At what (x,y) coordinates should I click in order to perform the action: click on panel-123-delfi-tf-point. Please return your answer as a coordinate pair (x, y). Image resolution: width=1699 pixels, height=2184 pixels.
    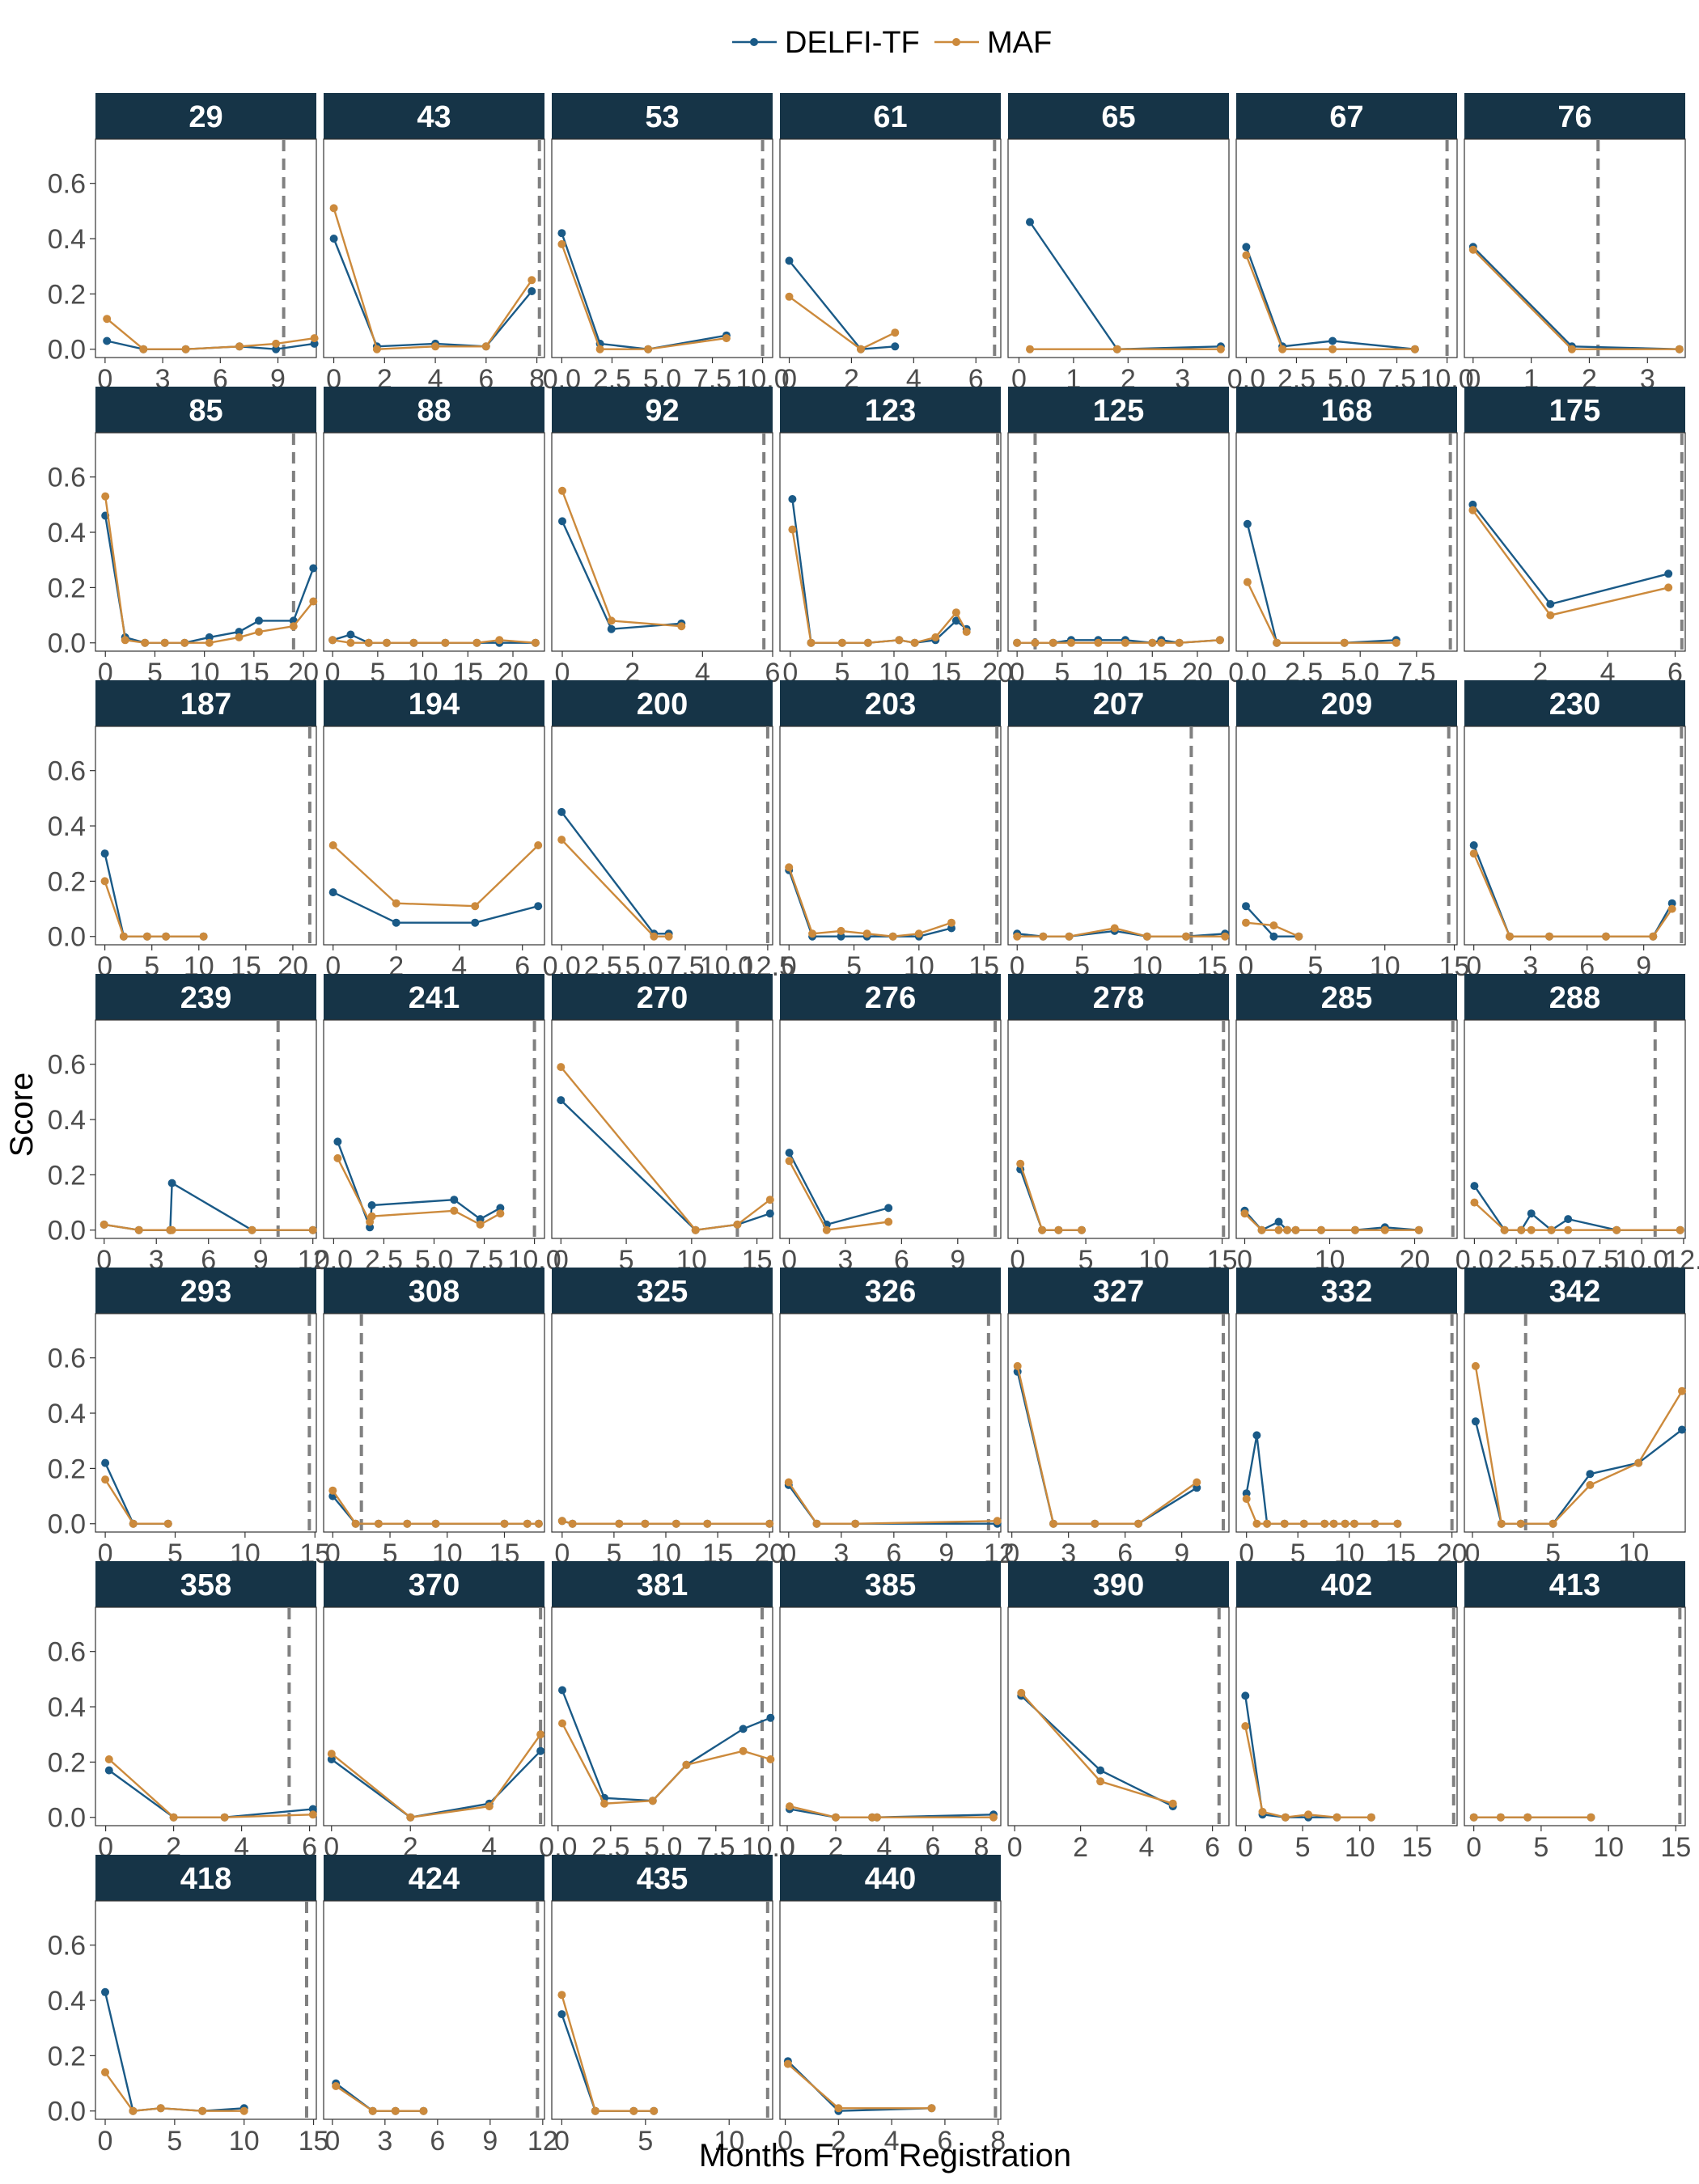
    Looking at the image, I should click on (955, 620).